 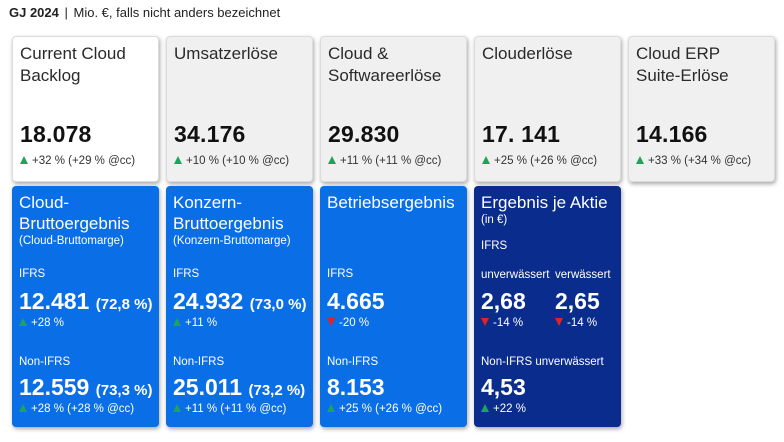 I want to click on kpi-value: 17. 141, so click(x=521, y=134).